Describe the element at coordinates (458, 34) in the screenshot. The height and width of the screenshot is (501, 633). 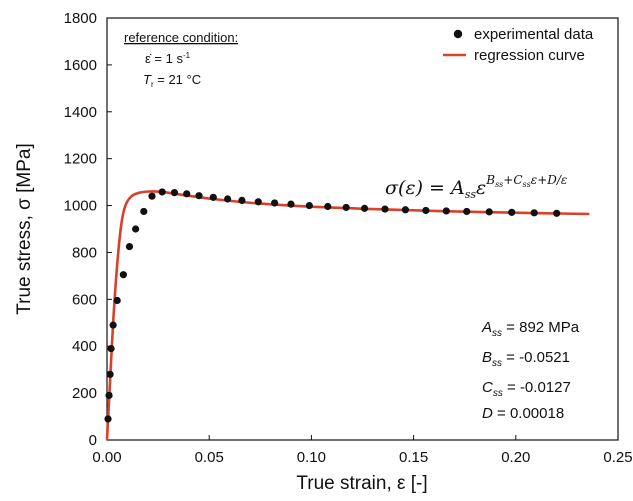
I see `legend-marker-experimental` at that location.